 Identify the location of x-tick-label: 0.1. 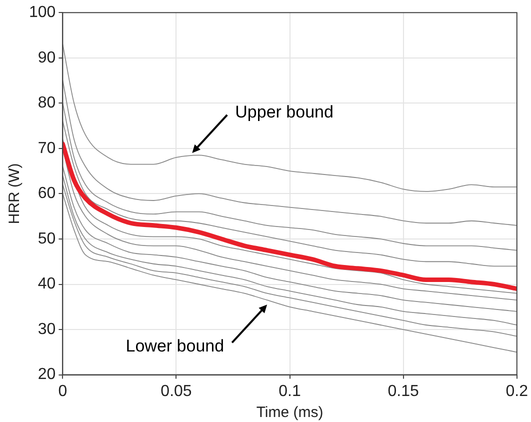
(290, 391).